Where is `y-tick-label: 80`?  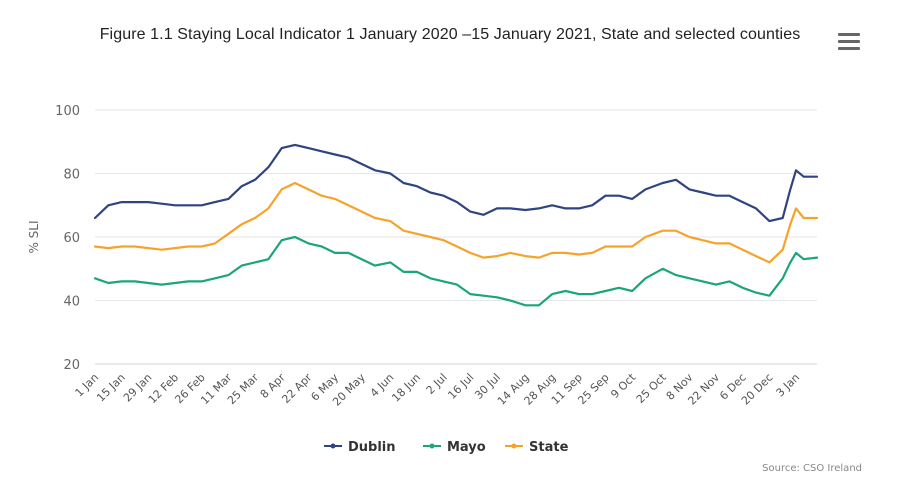
y-tick-label: 80 is located at coordinates (71, 175).